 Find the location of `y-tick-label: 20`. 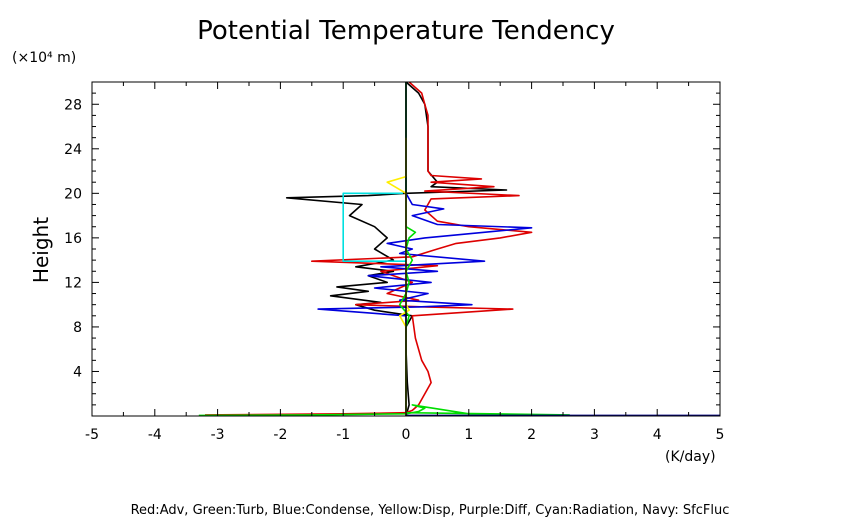

y-tick-label: 20 is located at coordinates (73, 194).